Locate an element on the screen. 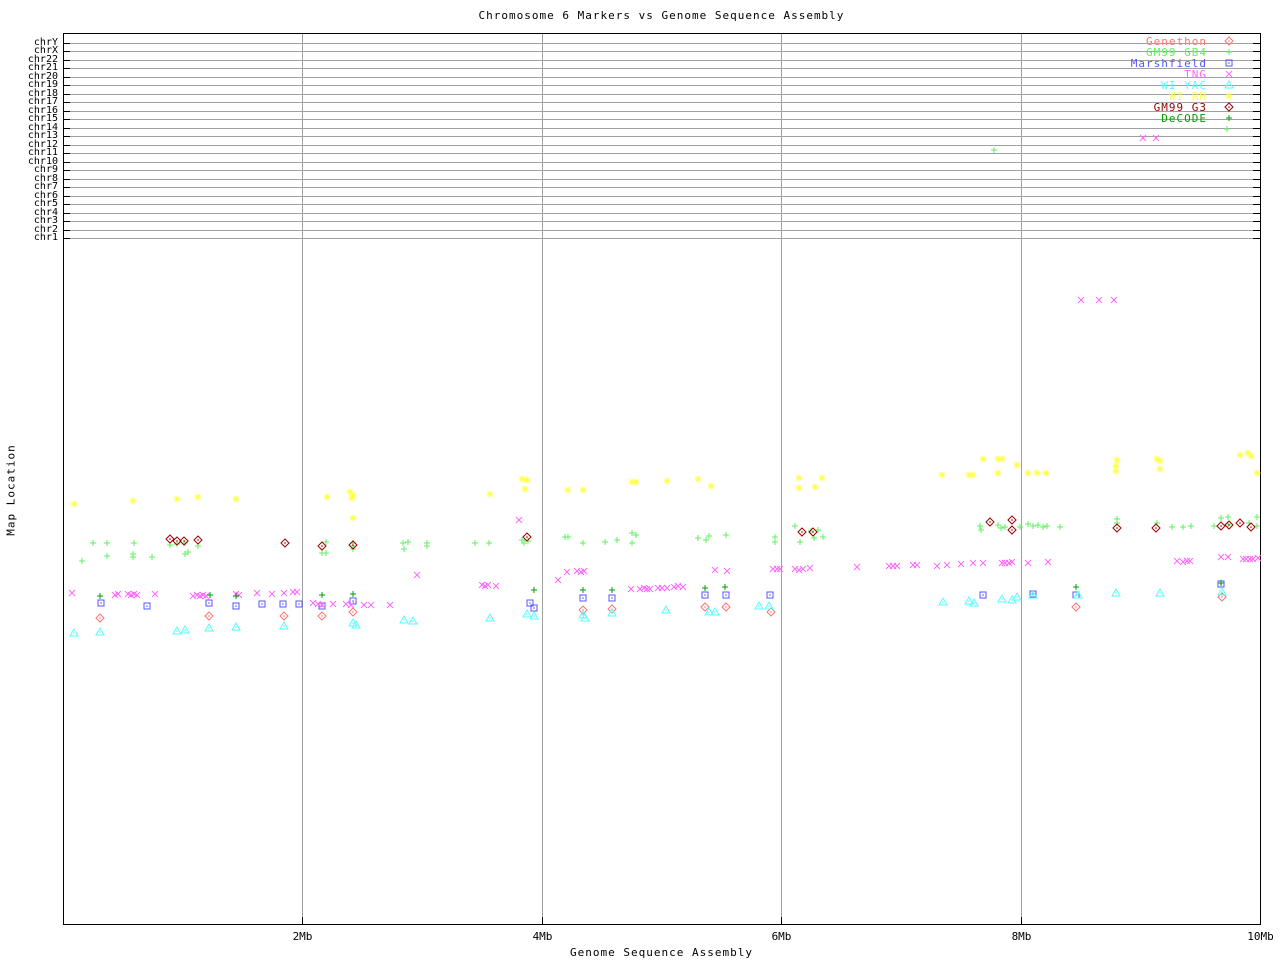  legend-label: TNG is located at coordinates (1195, 74).